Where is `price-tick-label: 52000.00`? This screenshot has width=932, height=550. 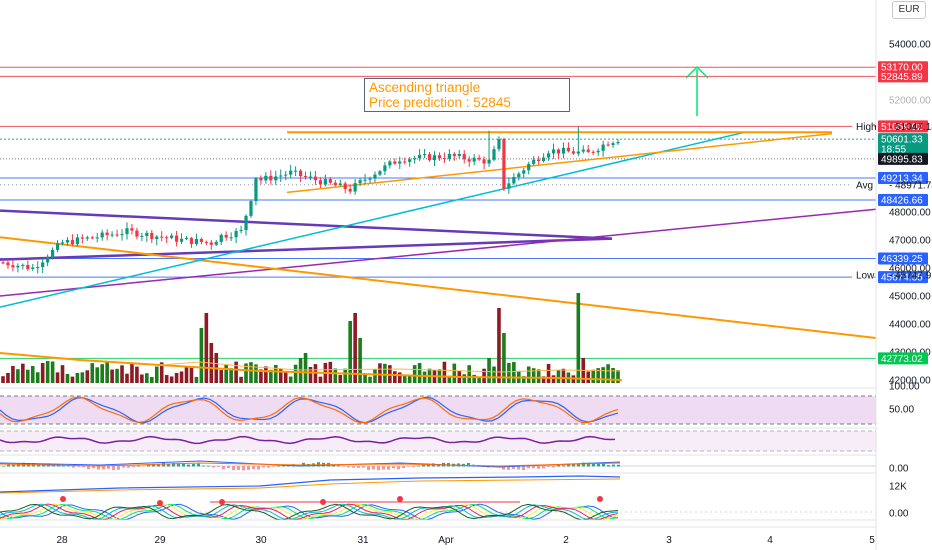 price-tick-label: 52000.00 is located at coordinates (910, 101).